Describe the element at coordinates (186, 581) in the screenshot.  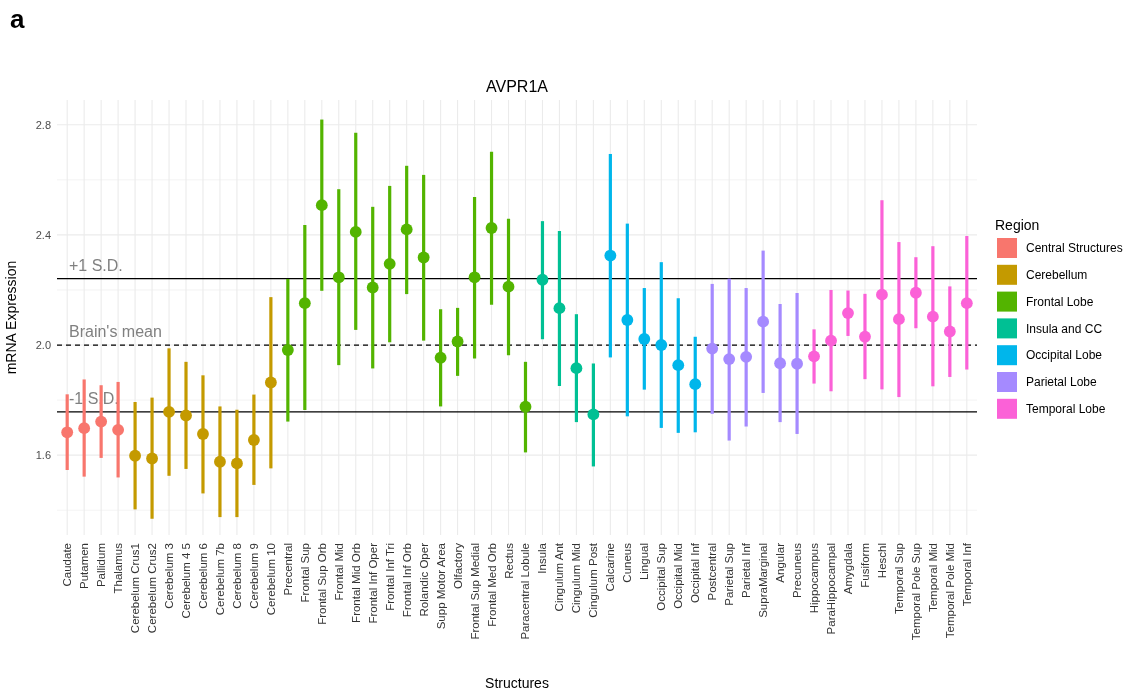
I see `x-tick-label: Cerebelum 4 5` at that location.